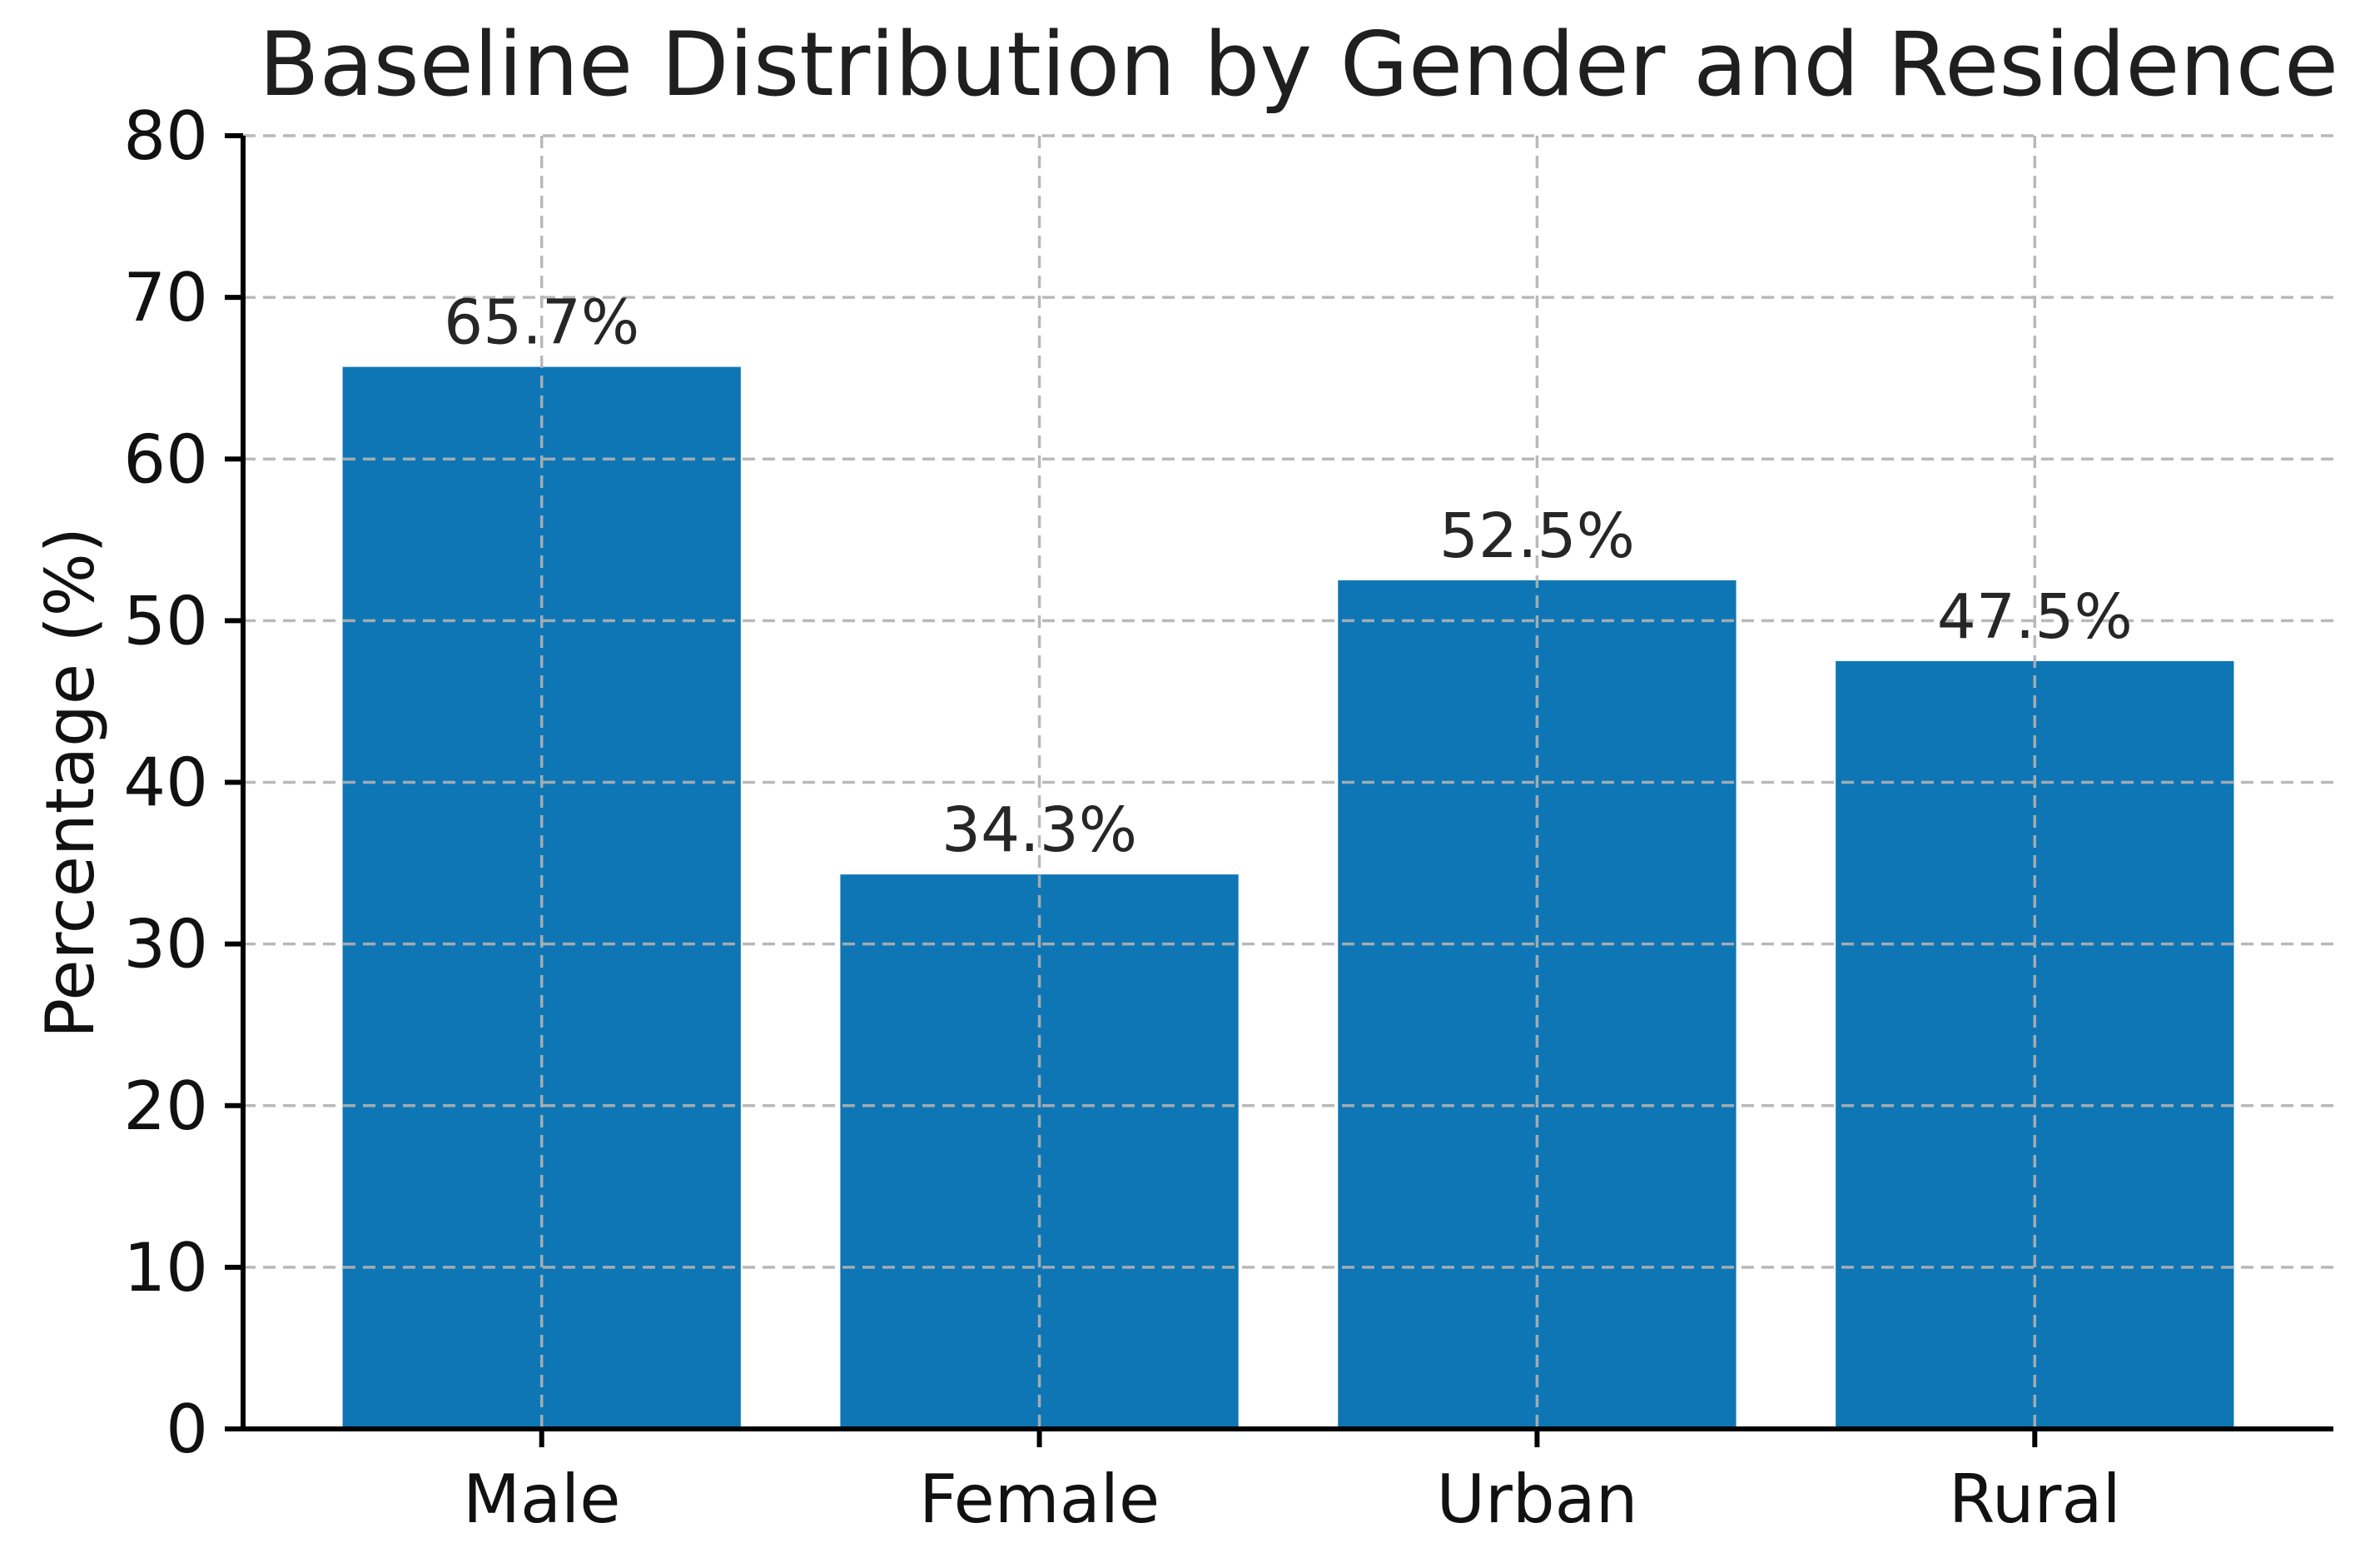 The image size is (2380, 1548). Describe the element at coordinates (165, 298) in the screenshot. I see `y-tick-label: 70` at that location.